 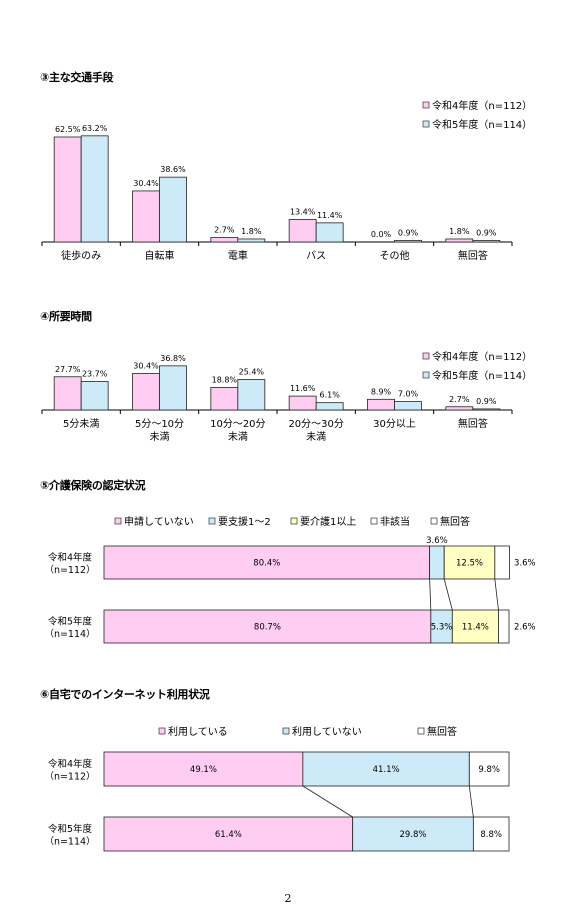 What do you see at coordinates (330, 395) in the screenshot?
I see `data-label: 6.1%` at bounding box center [330, 395].